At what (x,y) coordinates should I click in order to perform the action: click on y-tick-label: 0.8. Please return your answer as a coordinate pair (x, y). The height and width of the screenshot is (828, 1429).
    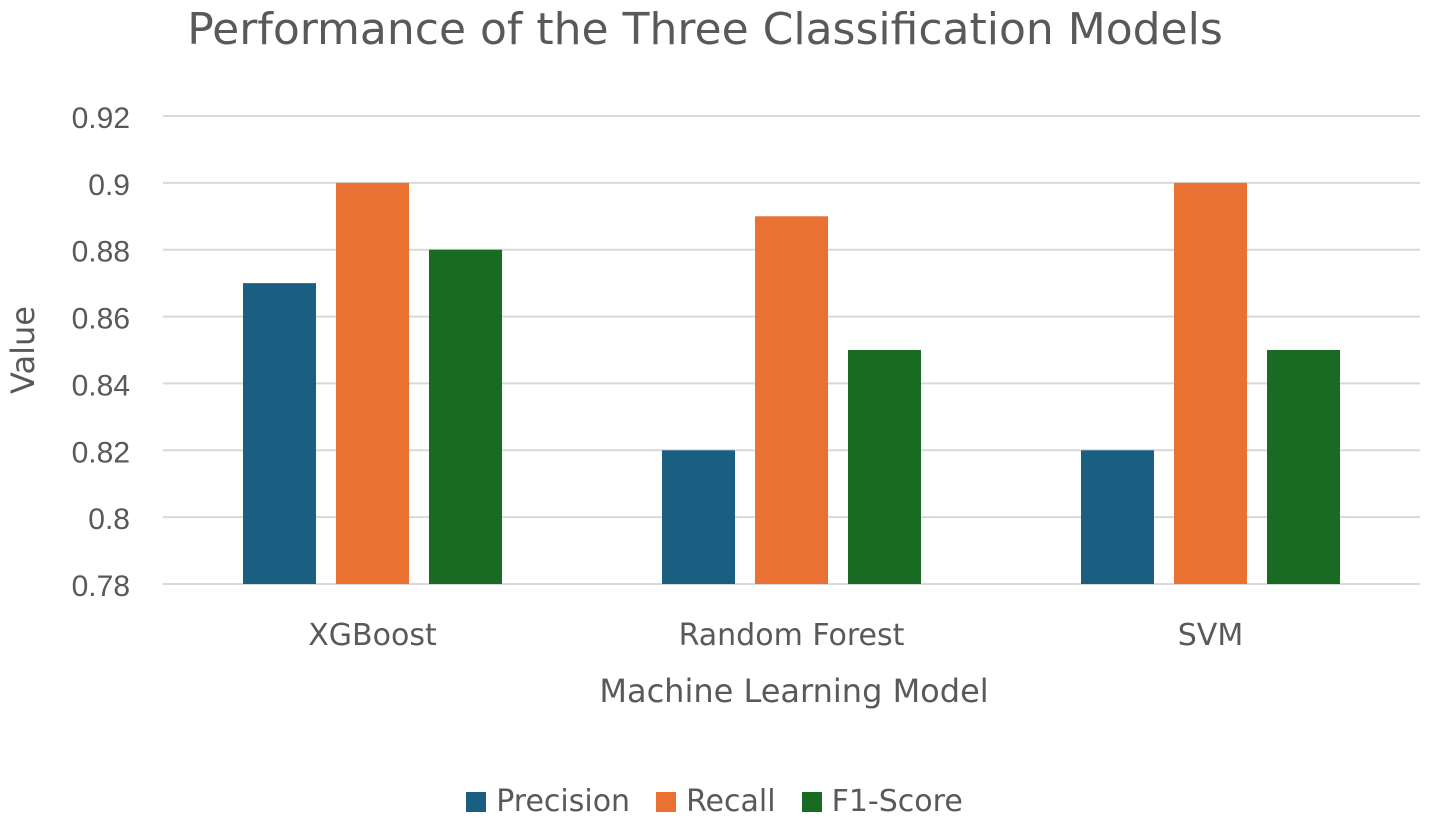
    Looking at the image, I should click on (109, 519).